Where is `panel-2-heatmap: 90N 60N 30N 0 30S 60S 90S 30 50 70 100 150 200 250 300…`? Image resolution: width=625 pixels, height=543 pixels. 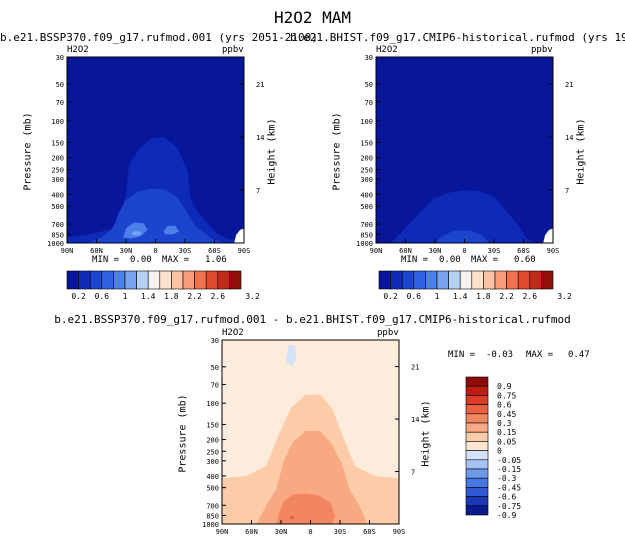
panel-2-heatmap: 90N 60N 30N 0 30S 60S 90S 30 50 70 100 150 200 250 300… is located at coordinates (464, 154).